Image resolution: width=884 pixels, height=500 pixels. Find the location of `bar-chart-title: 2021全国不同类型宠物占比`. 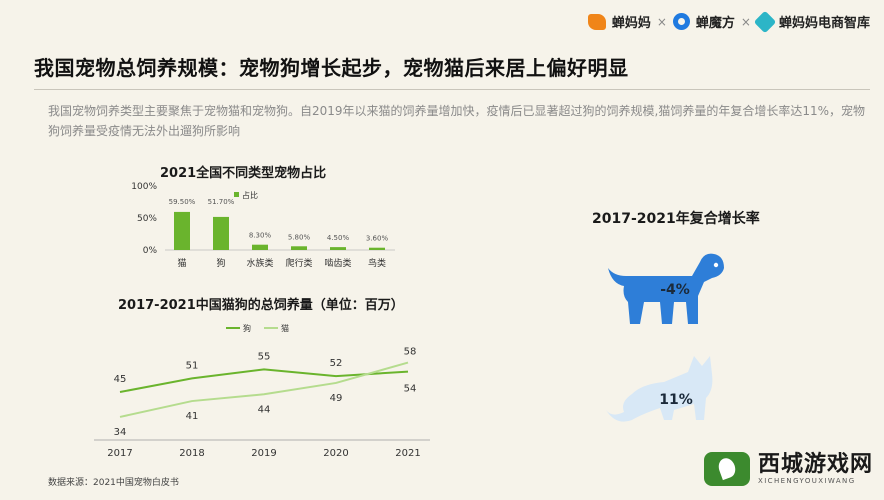

bar-chart-title: 2021全国不同类型宠物占比 is located at coordinates (243, 173).